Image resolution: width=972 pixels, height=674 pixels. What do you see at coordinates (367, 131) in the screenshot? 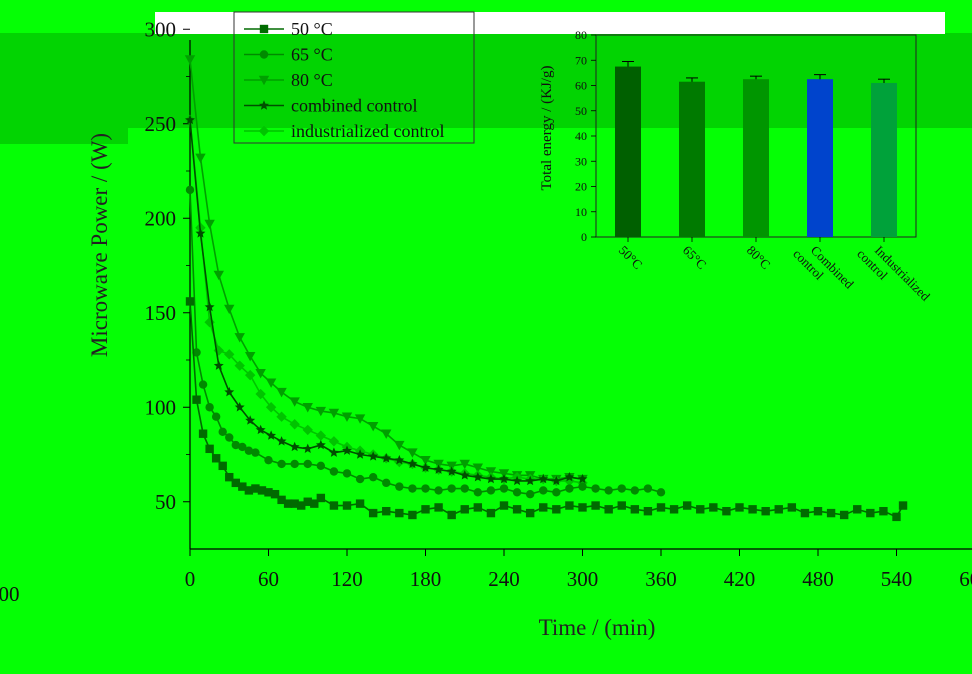
I see `legend-label: industrialized control` at bounding box center [367, 131].